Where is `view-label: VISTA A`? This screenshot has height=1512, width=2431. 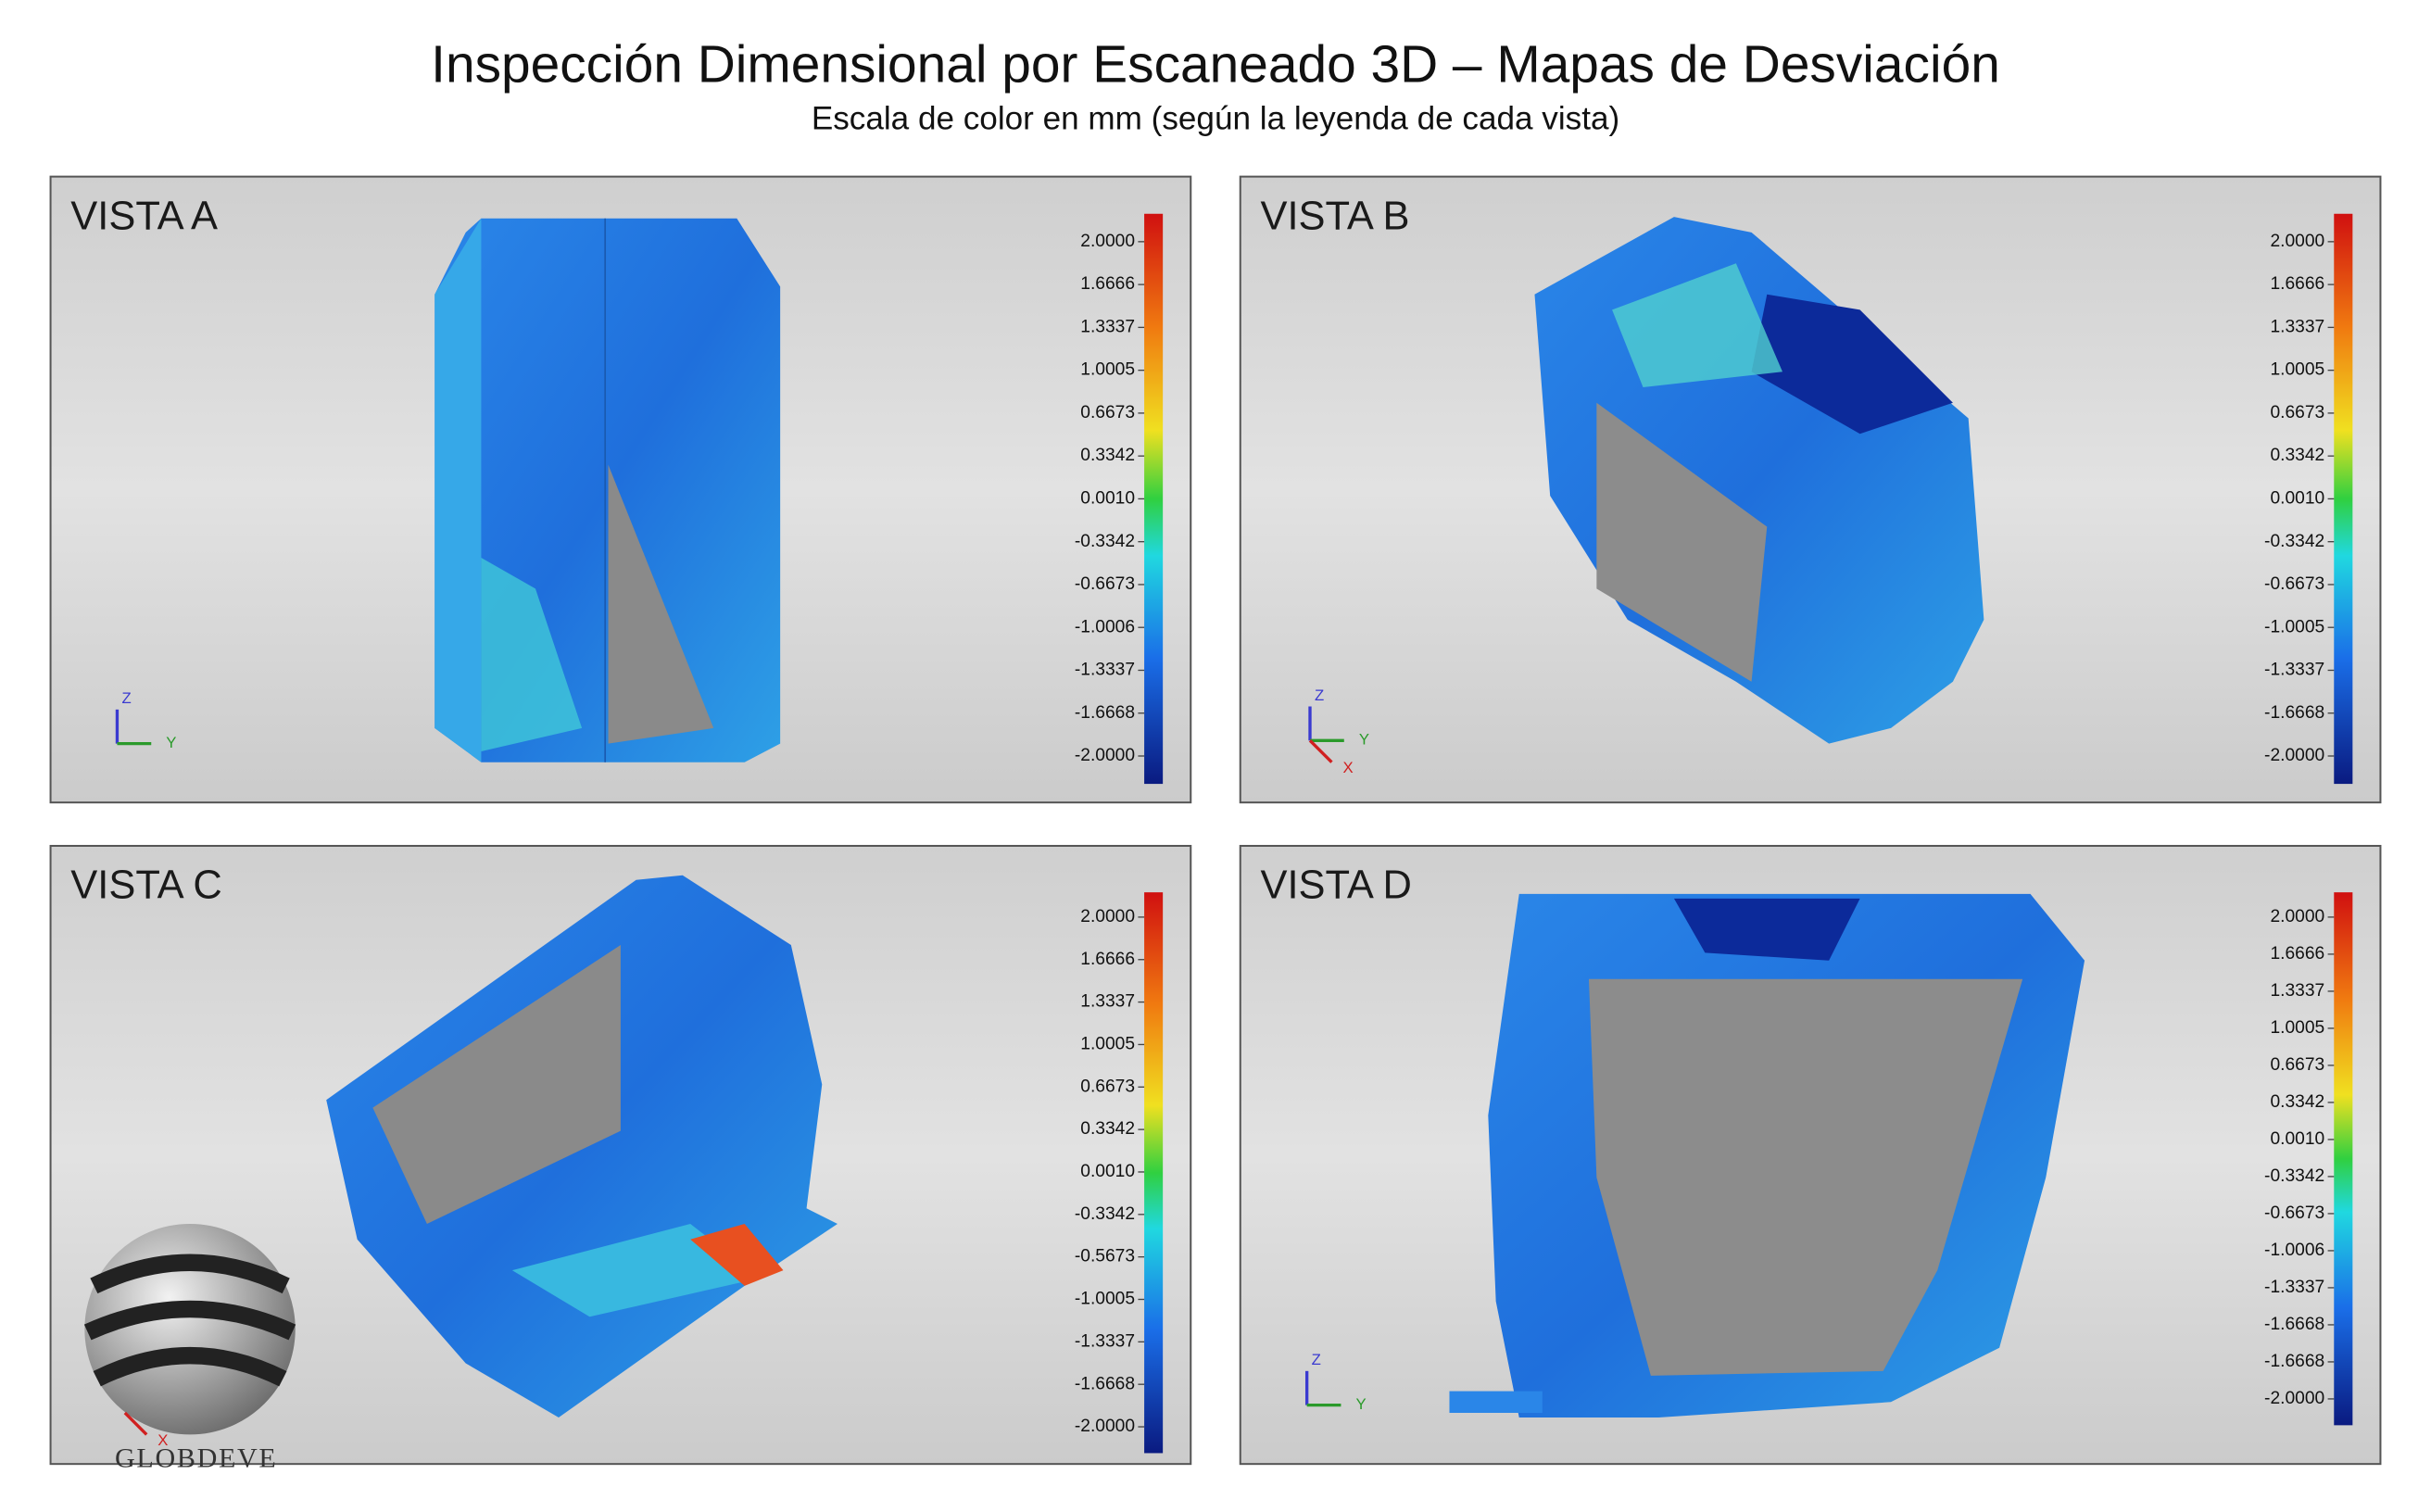
view-label: VISTA A is located at coordinates (144, 216).